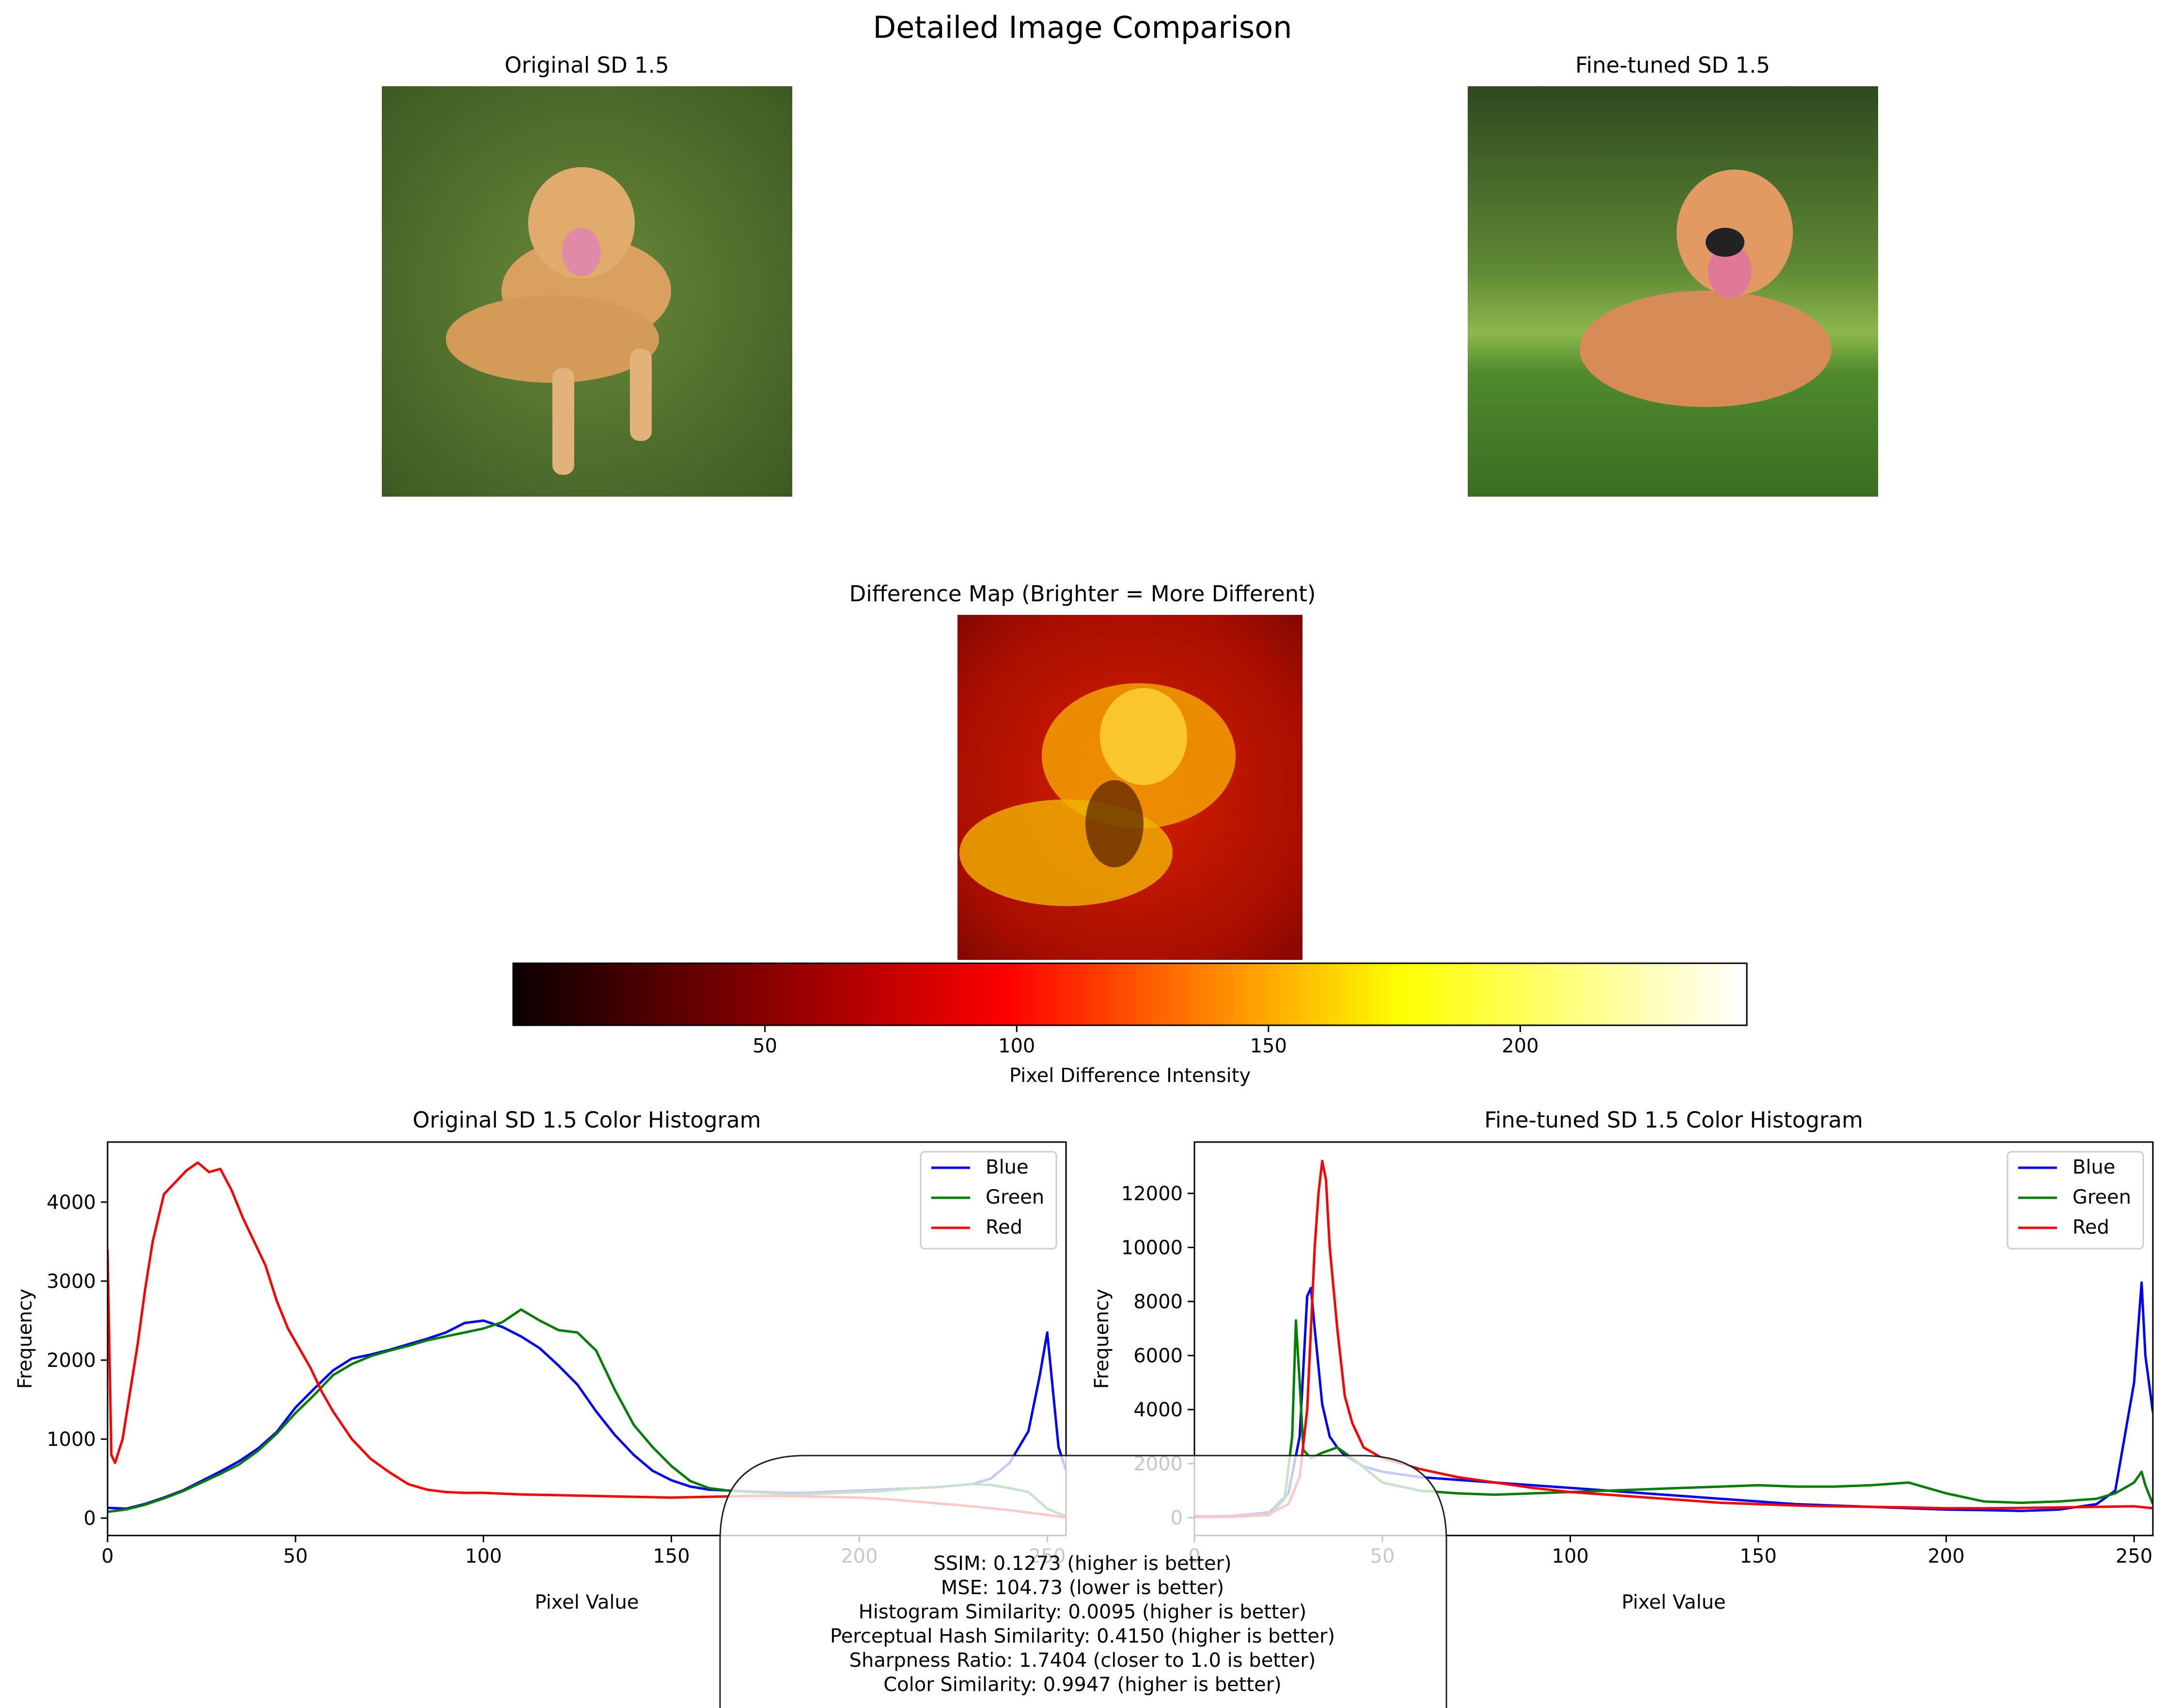 This screenshot has width=2165, height=1708. Describe the element at coordinates (90, 1518) in the screenshot. I see `y-tick-label: 0` at that location.